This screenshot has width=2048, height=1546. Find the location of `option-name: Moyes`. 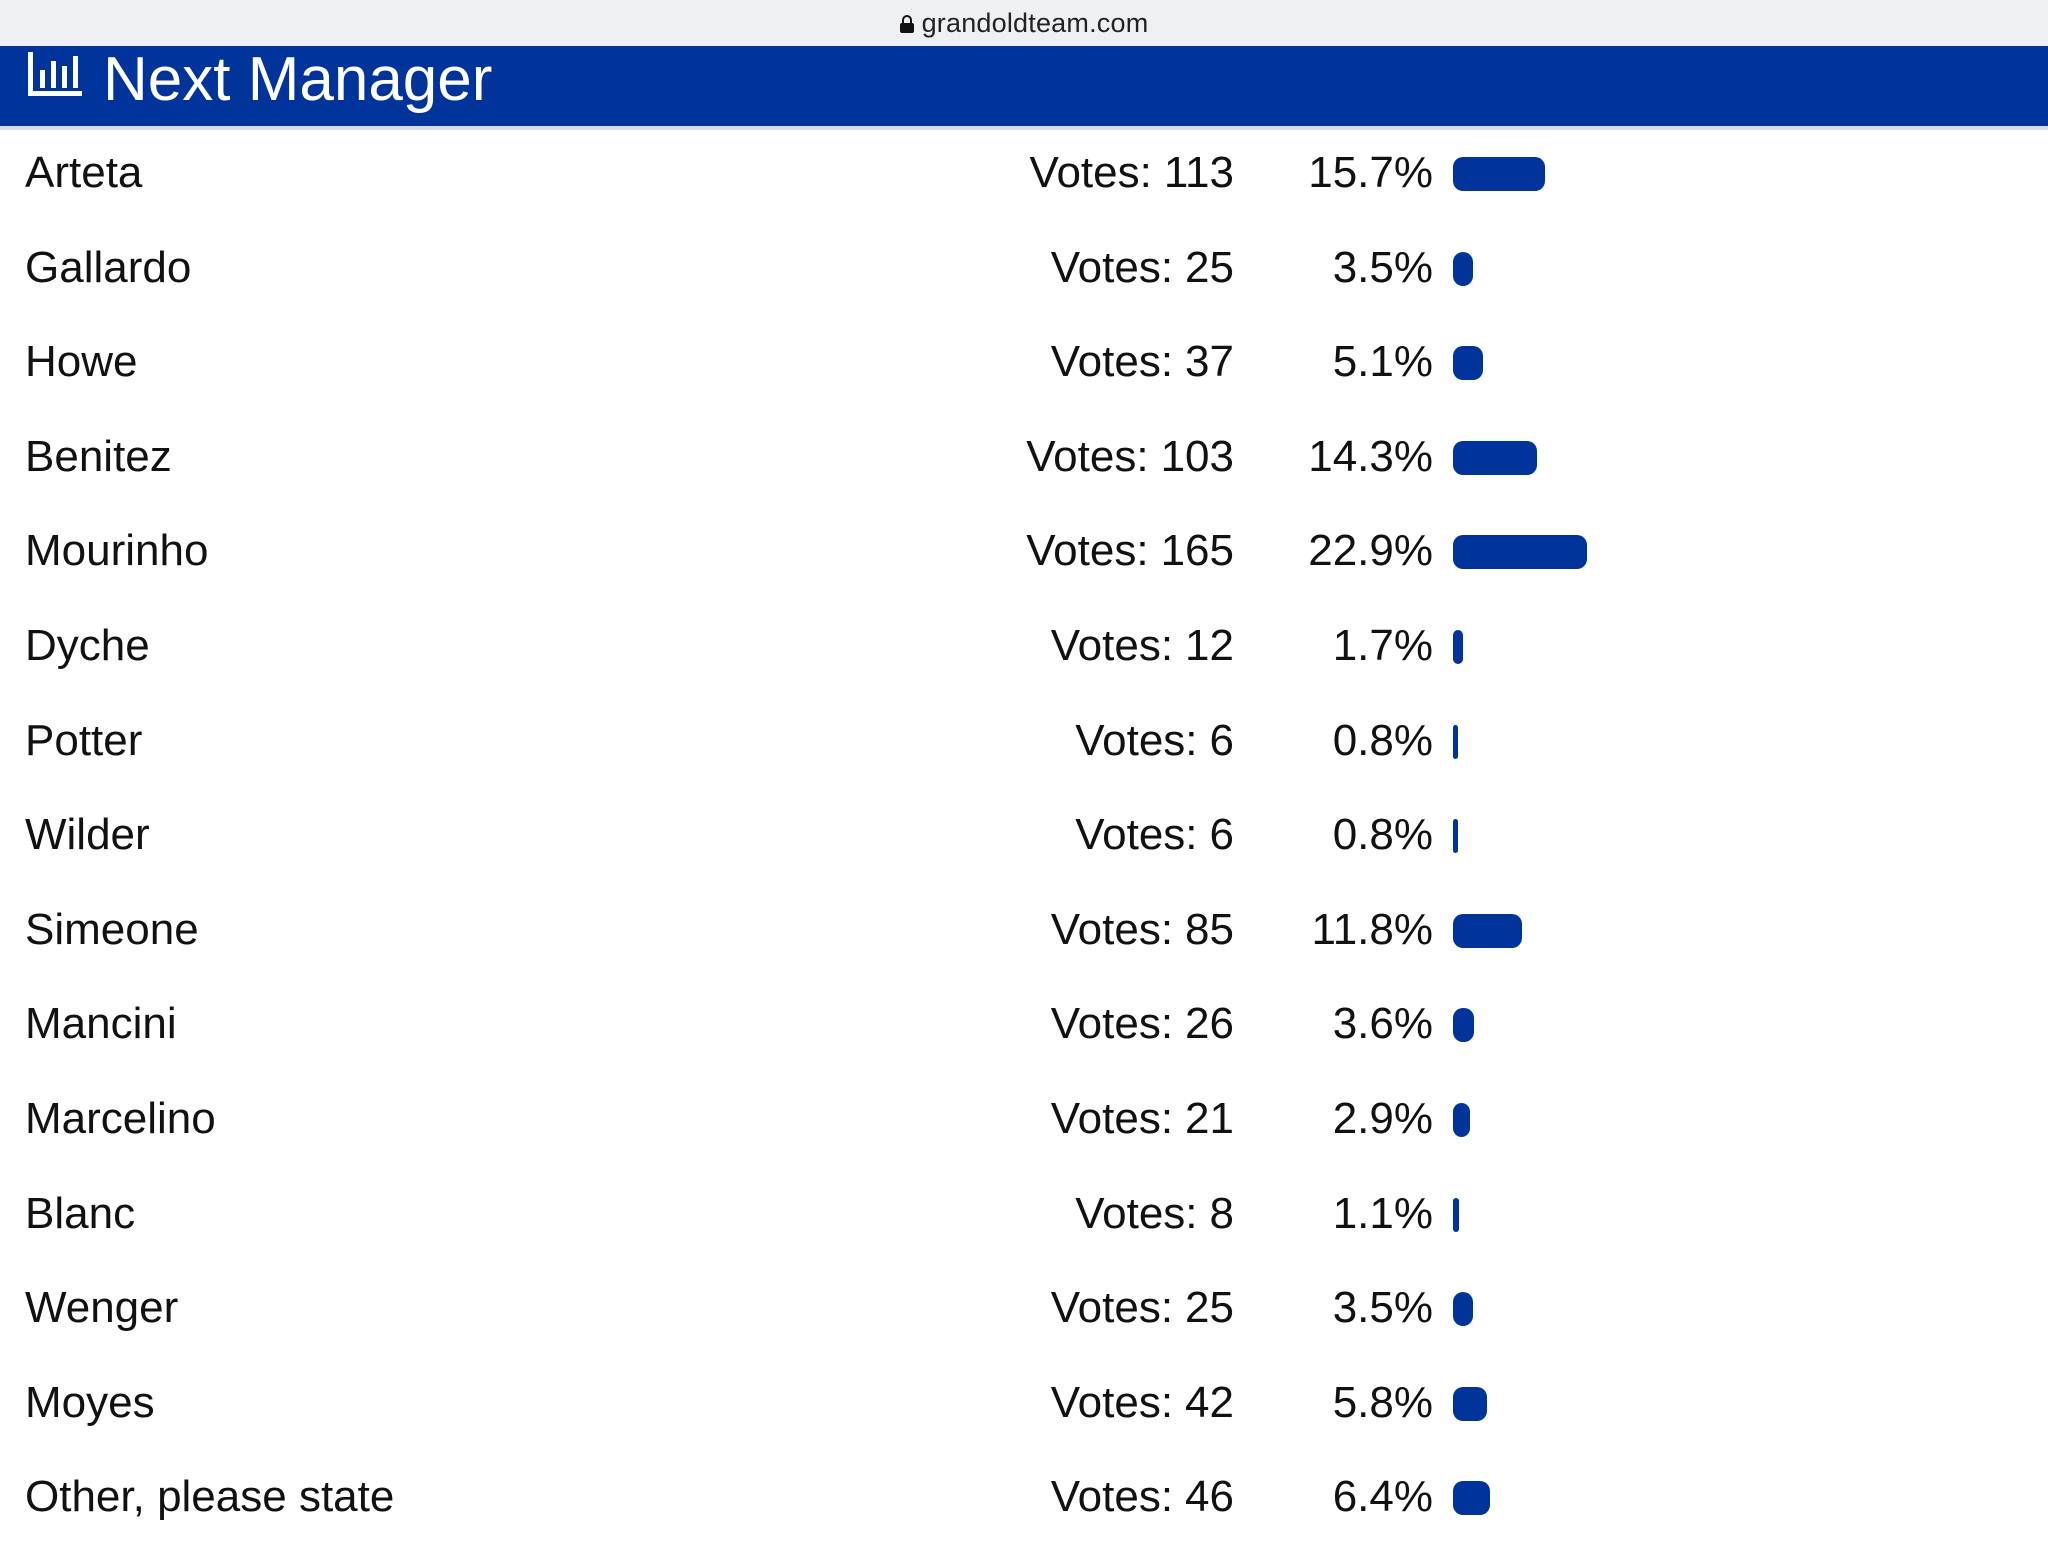

option-name: Moyes is located at coordinates (90, 1402).